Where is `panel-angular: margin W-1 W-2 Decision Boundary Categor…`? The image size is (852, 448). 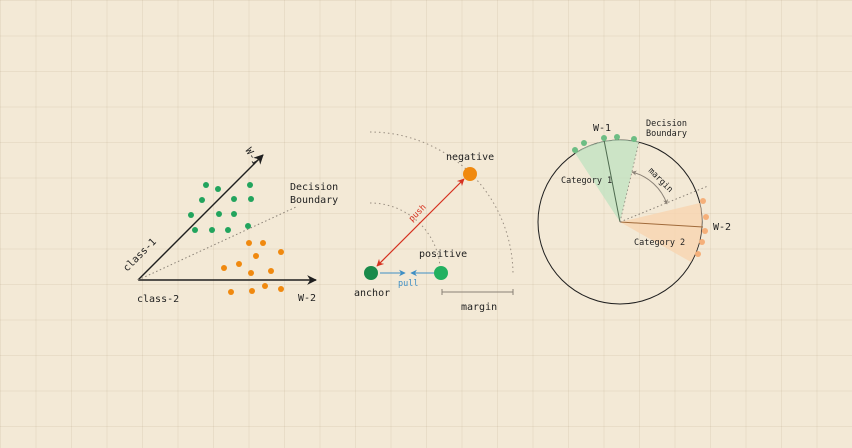
panel-angular: margin W-1 W-2 Decision Boundary Categor… is located at coordinates (634, 212).